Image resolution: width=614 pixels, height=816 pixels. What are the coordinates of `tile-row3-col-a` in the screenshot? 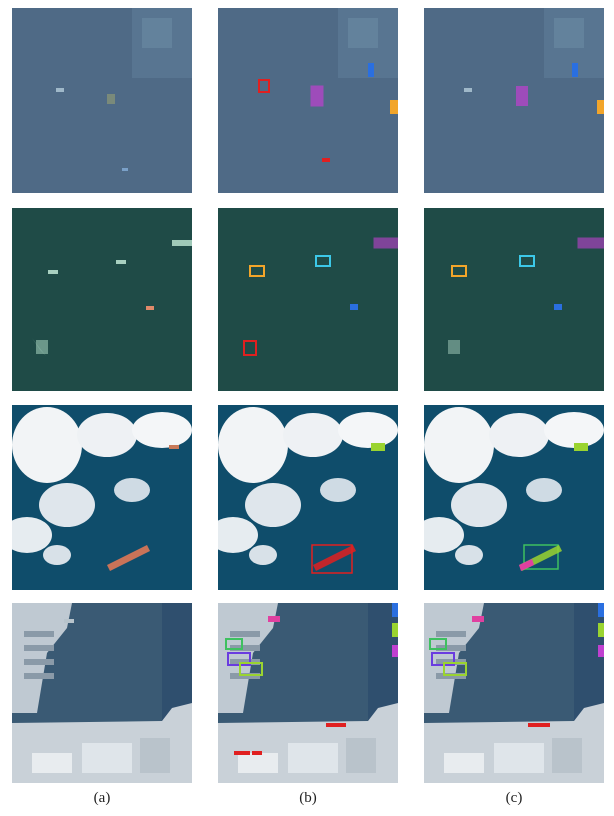 It's located at (102, 497).